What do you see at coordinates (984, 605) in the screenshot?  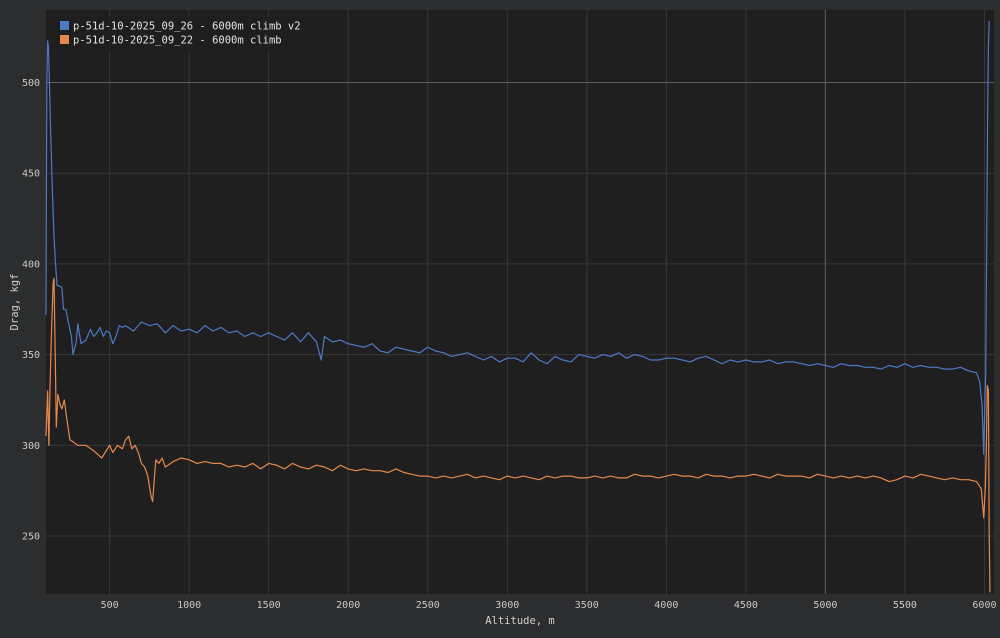 I see `x-tick-label: 6000` at bounding box center [984, 605].